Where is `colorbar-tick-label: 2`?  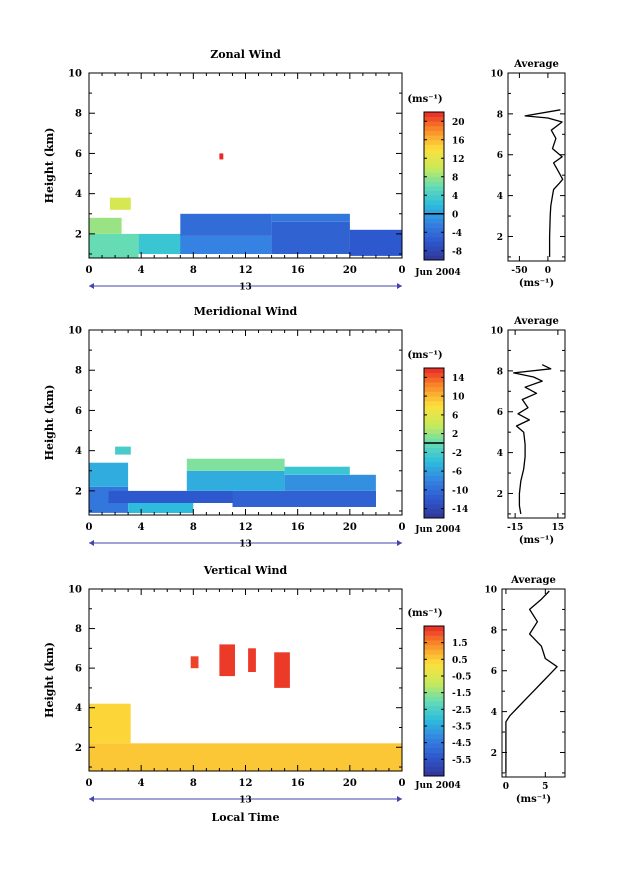 colorbar-tick-label: 2 is located at coordinates (455, 435).